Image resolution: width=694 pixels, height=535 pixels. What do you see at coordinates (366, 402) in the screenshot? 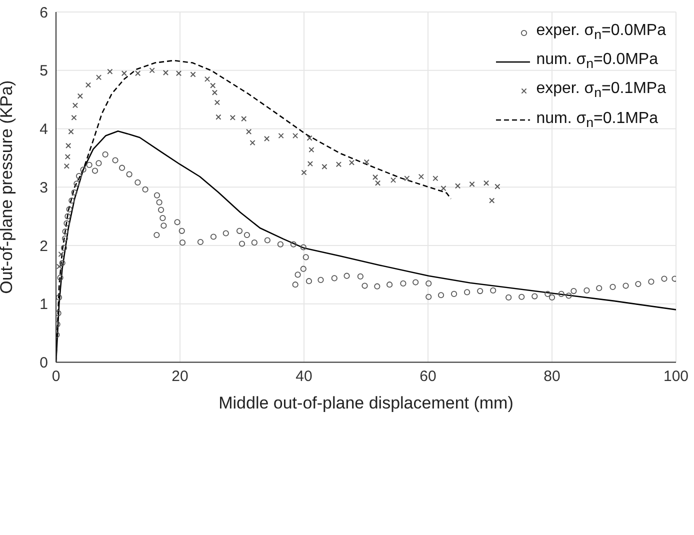
I see `x-axis-title: Middle out-of-plane displacement (mm)` at bounding box center [366, 402].